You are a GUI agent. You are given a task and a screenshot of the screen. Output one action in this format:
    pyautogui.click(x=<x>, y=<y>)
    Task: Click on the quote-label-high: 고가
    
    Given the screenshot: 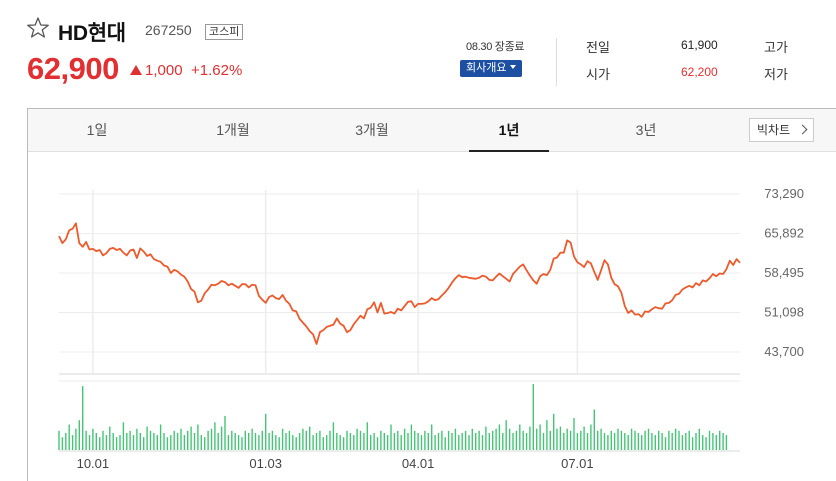 What is the action you would take?
    pyautogui.click(x=776, y=47)
    